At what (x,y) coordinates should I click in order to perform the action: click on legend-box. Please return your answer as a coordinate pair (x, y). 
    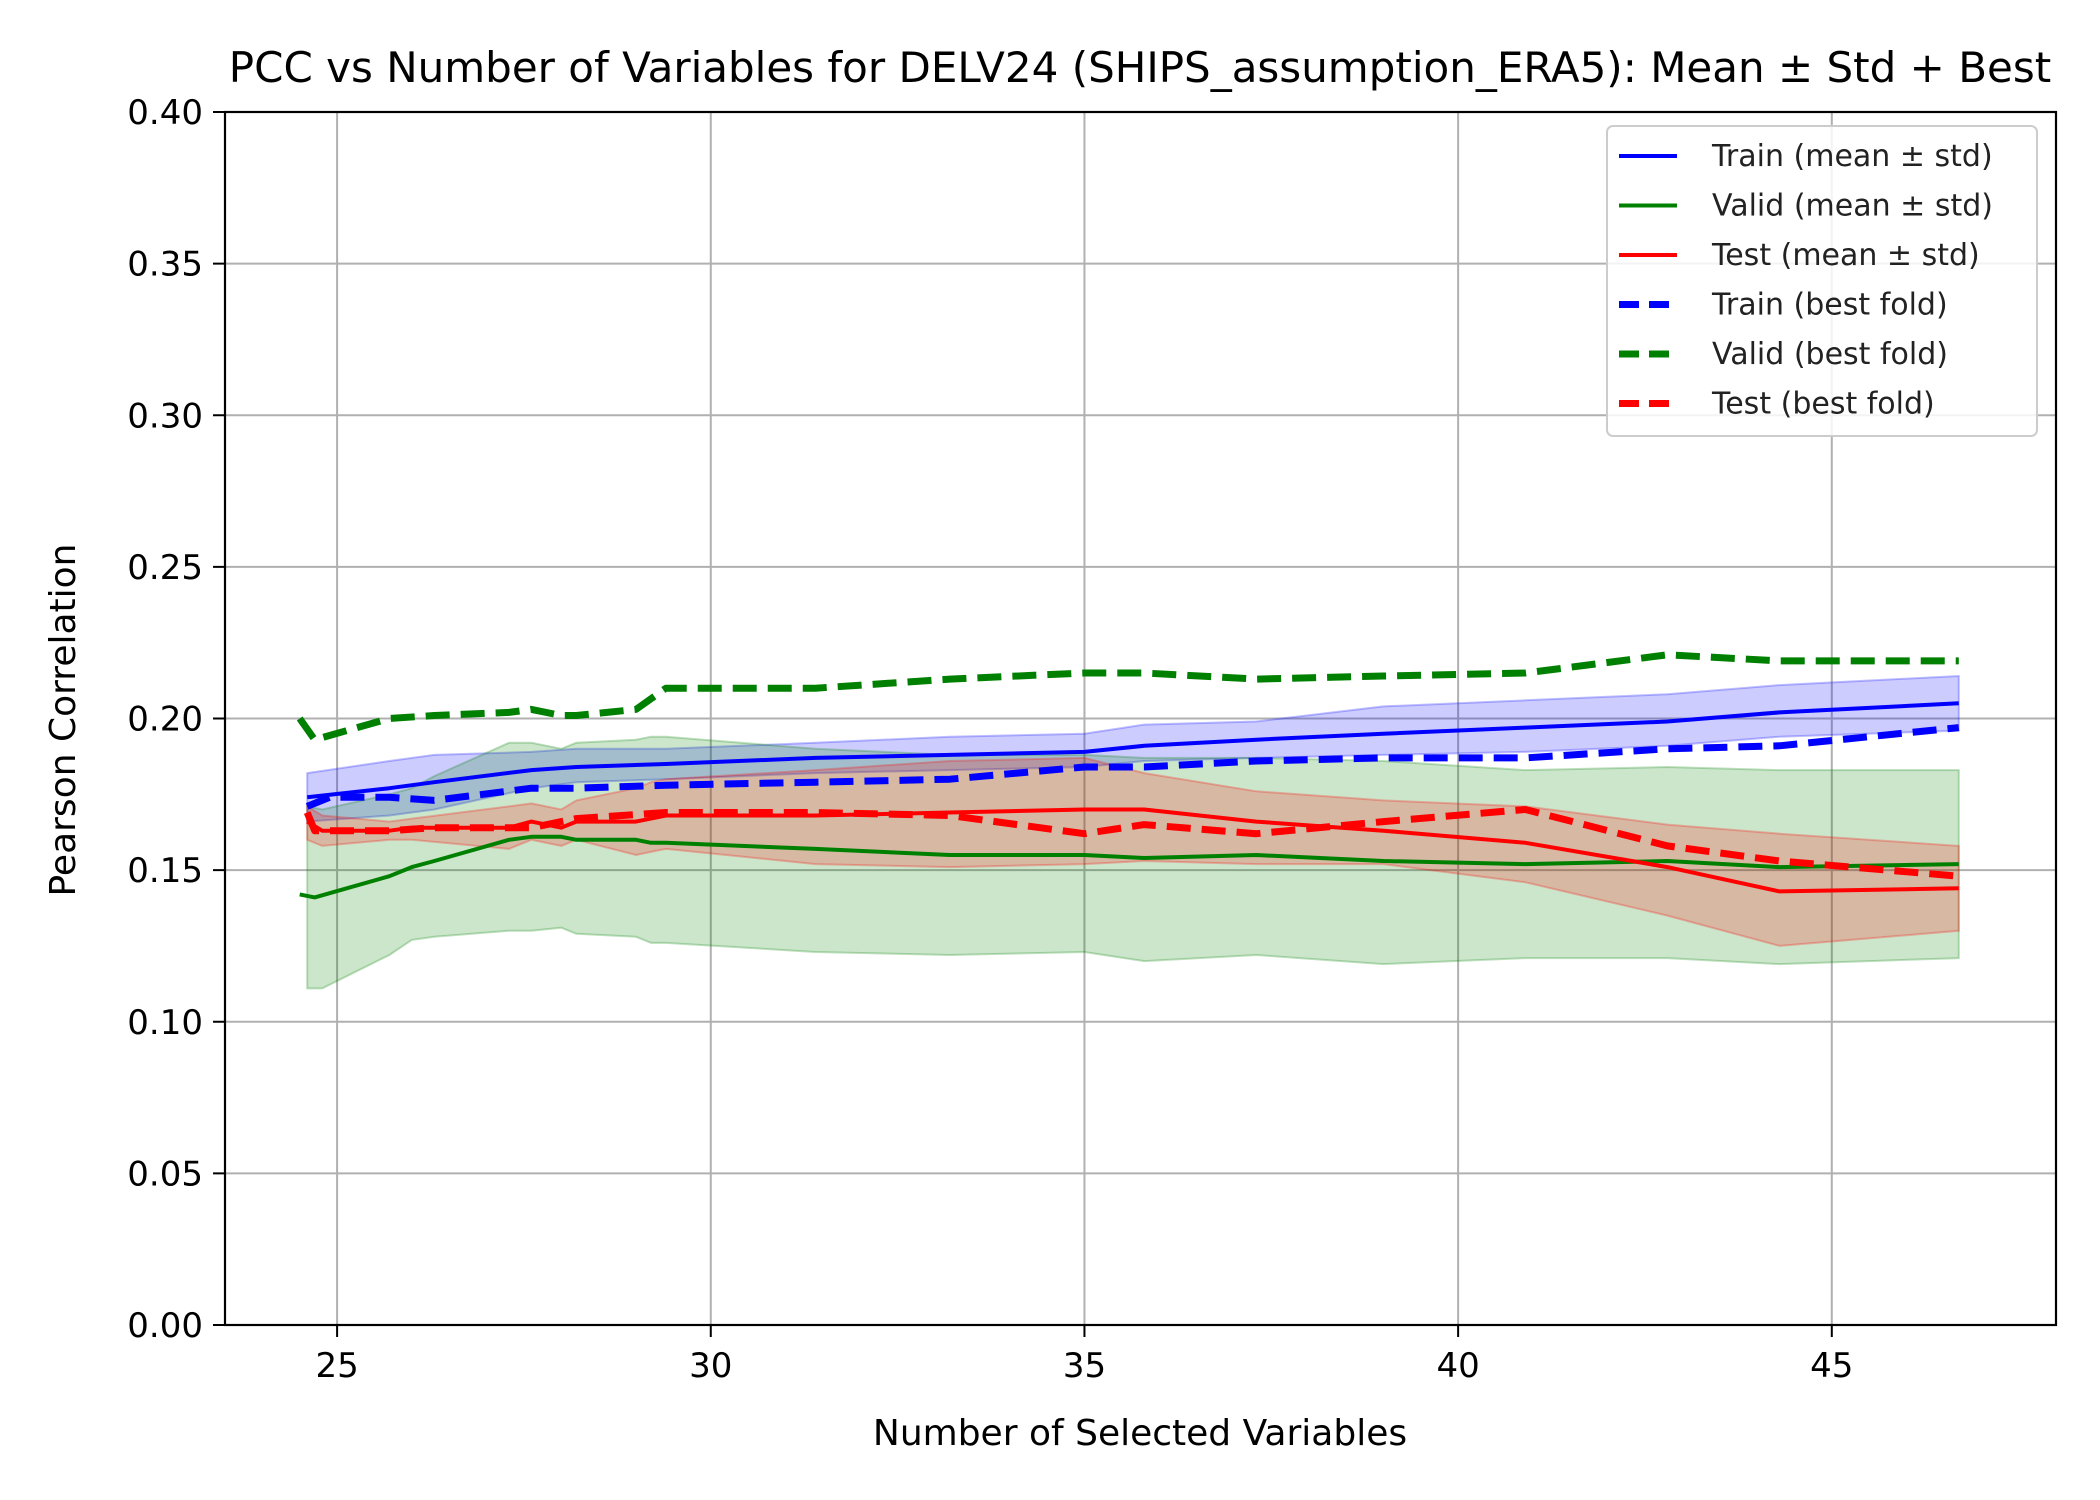
    Looking at the image, I should click on (1822, 281).